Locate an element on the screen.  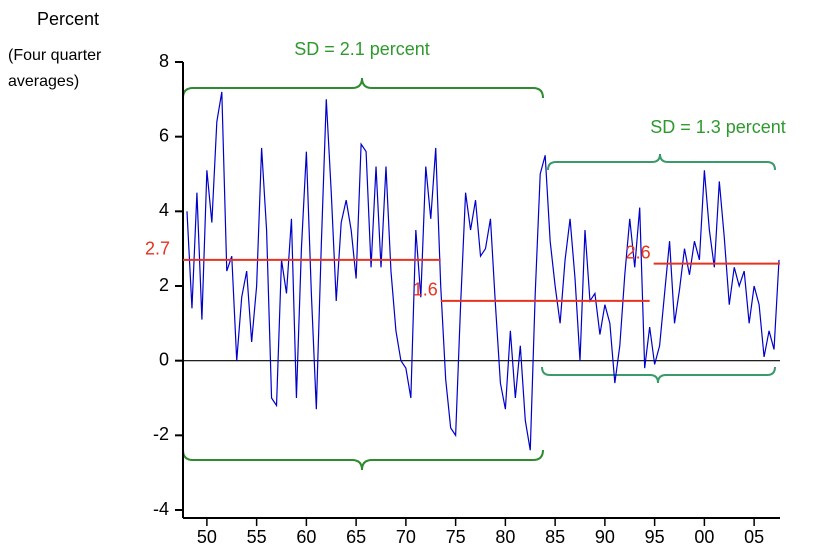
x-tick-label: 00 is located at coordinates (704, 537).